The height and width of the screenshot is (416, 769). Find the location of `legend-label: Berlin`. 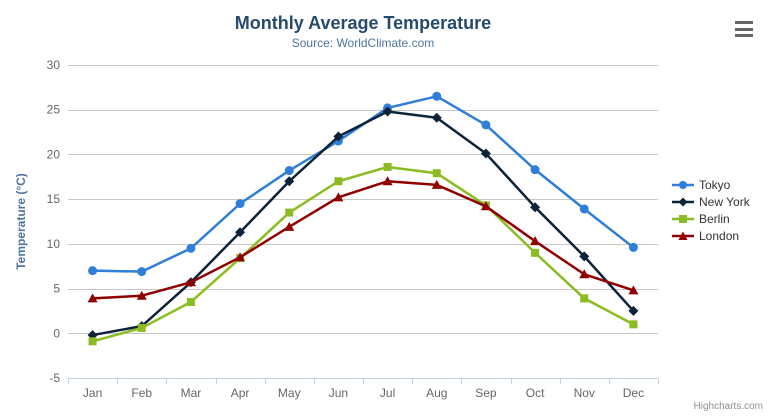

legend-label: Berlin is located at coordinates (714, 218).